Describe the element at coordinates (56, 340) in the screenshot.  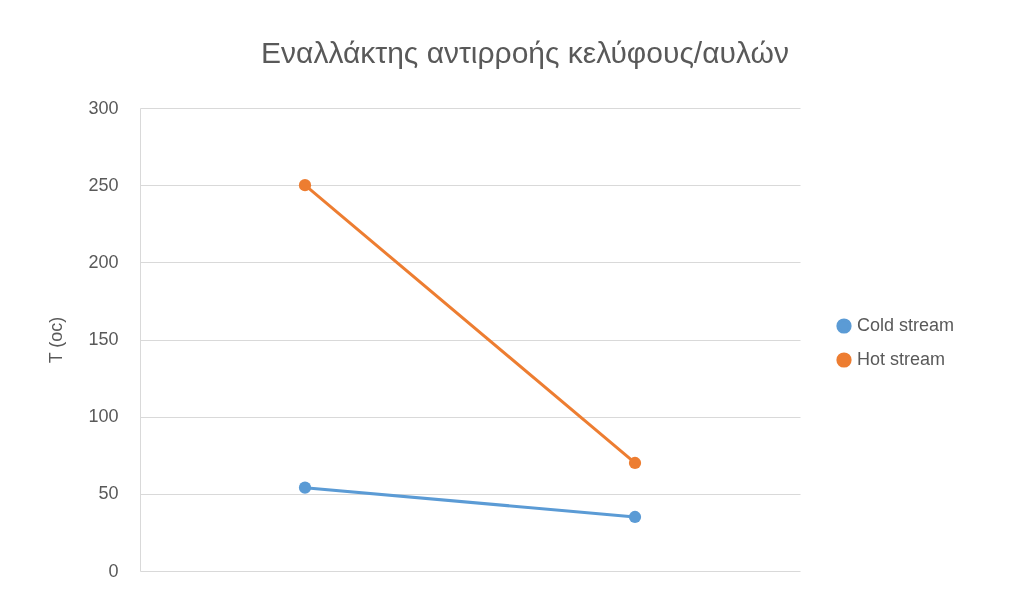
I see `y-axis-title: T (oc)` at that location.